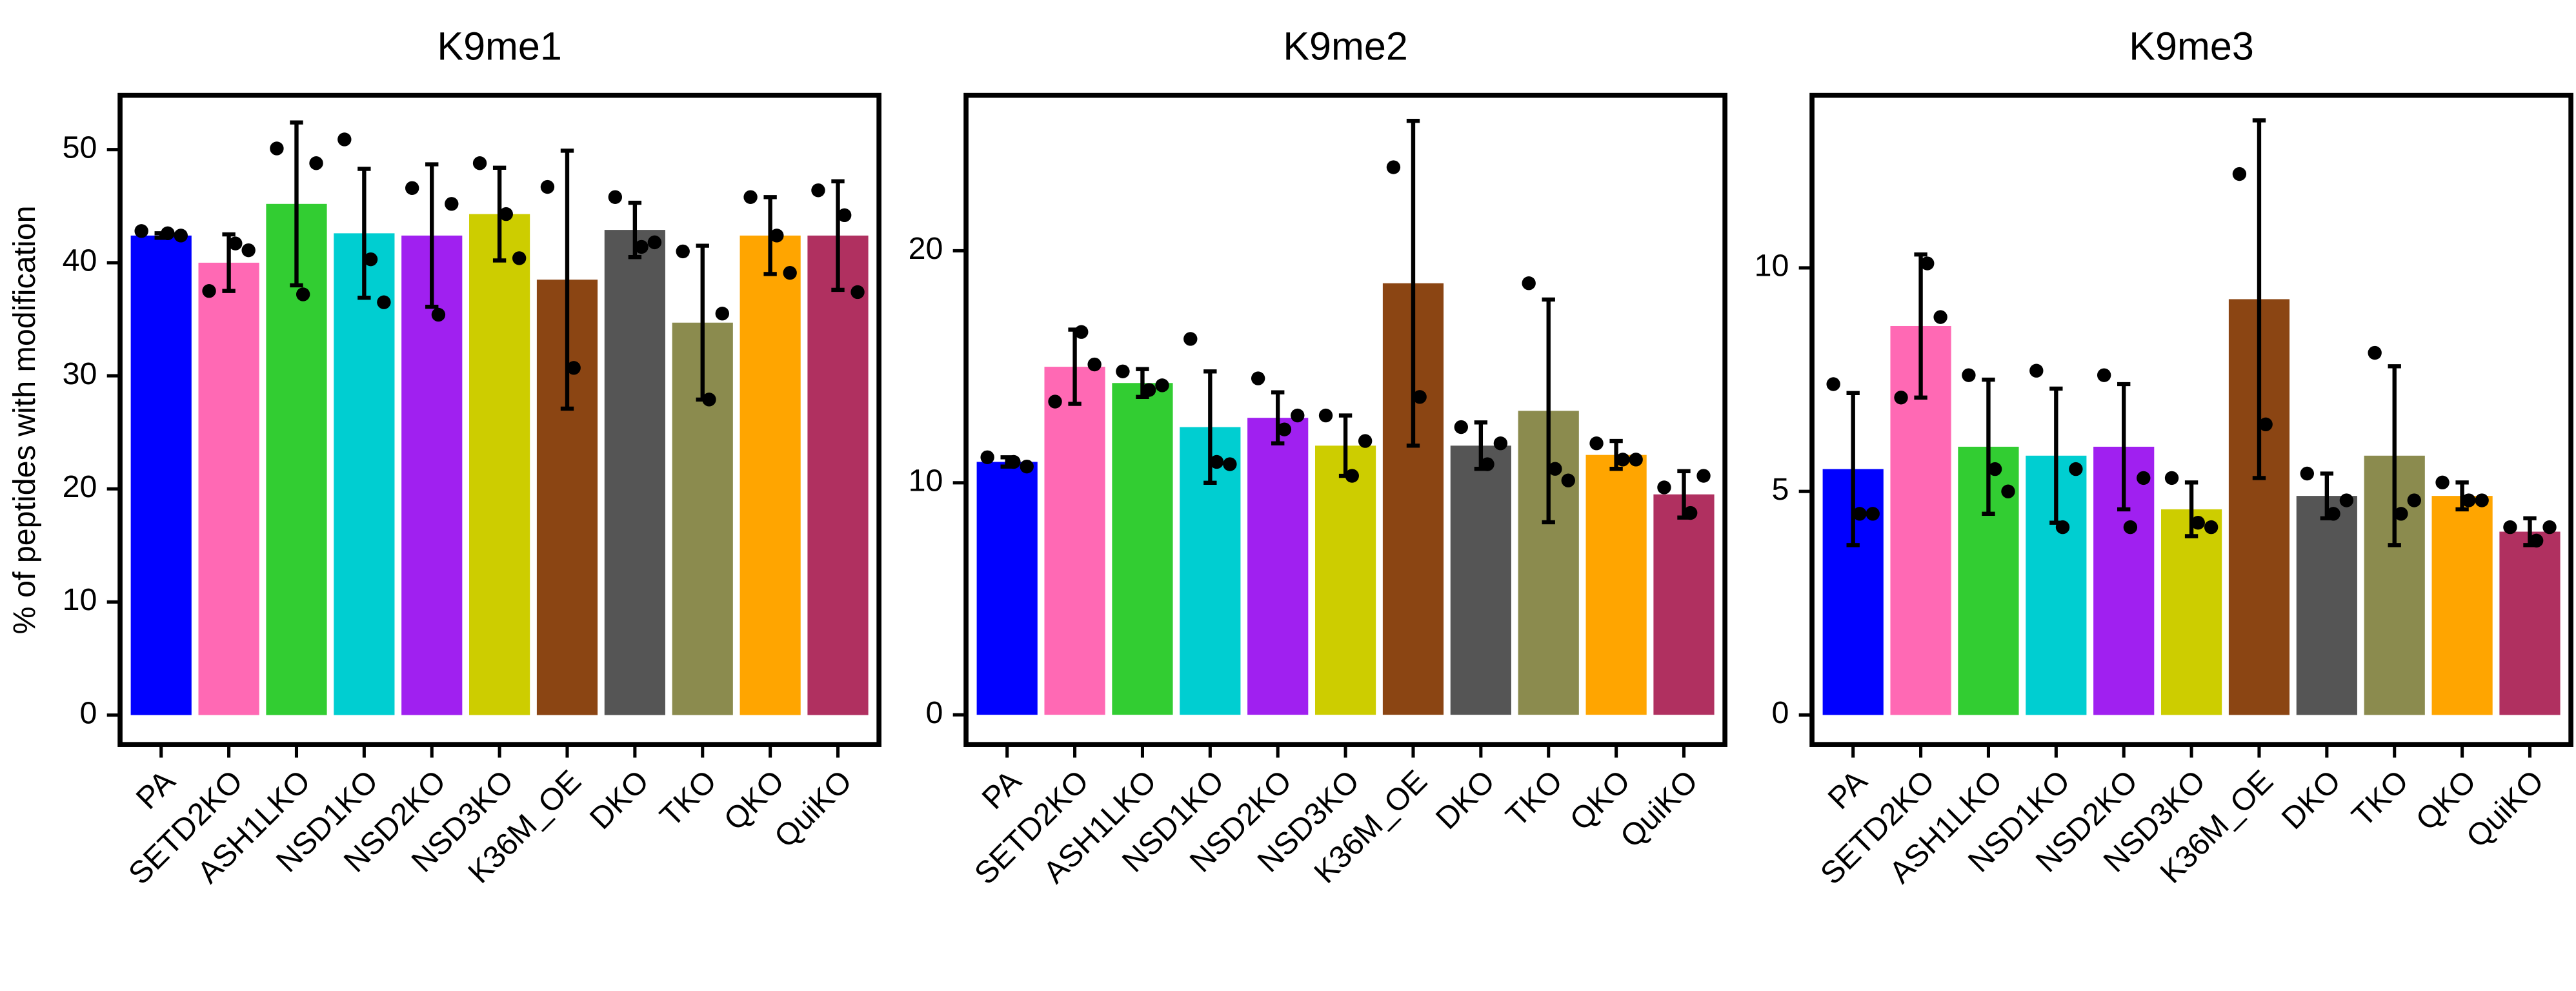 The height and width of the screenshot is (991, 2576). I want to click on y-axis-label: % of peptides with modification, so click(24, 419).